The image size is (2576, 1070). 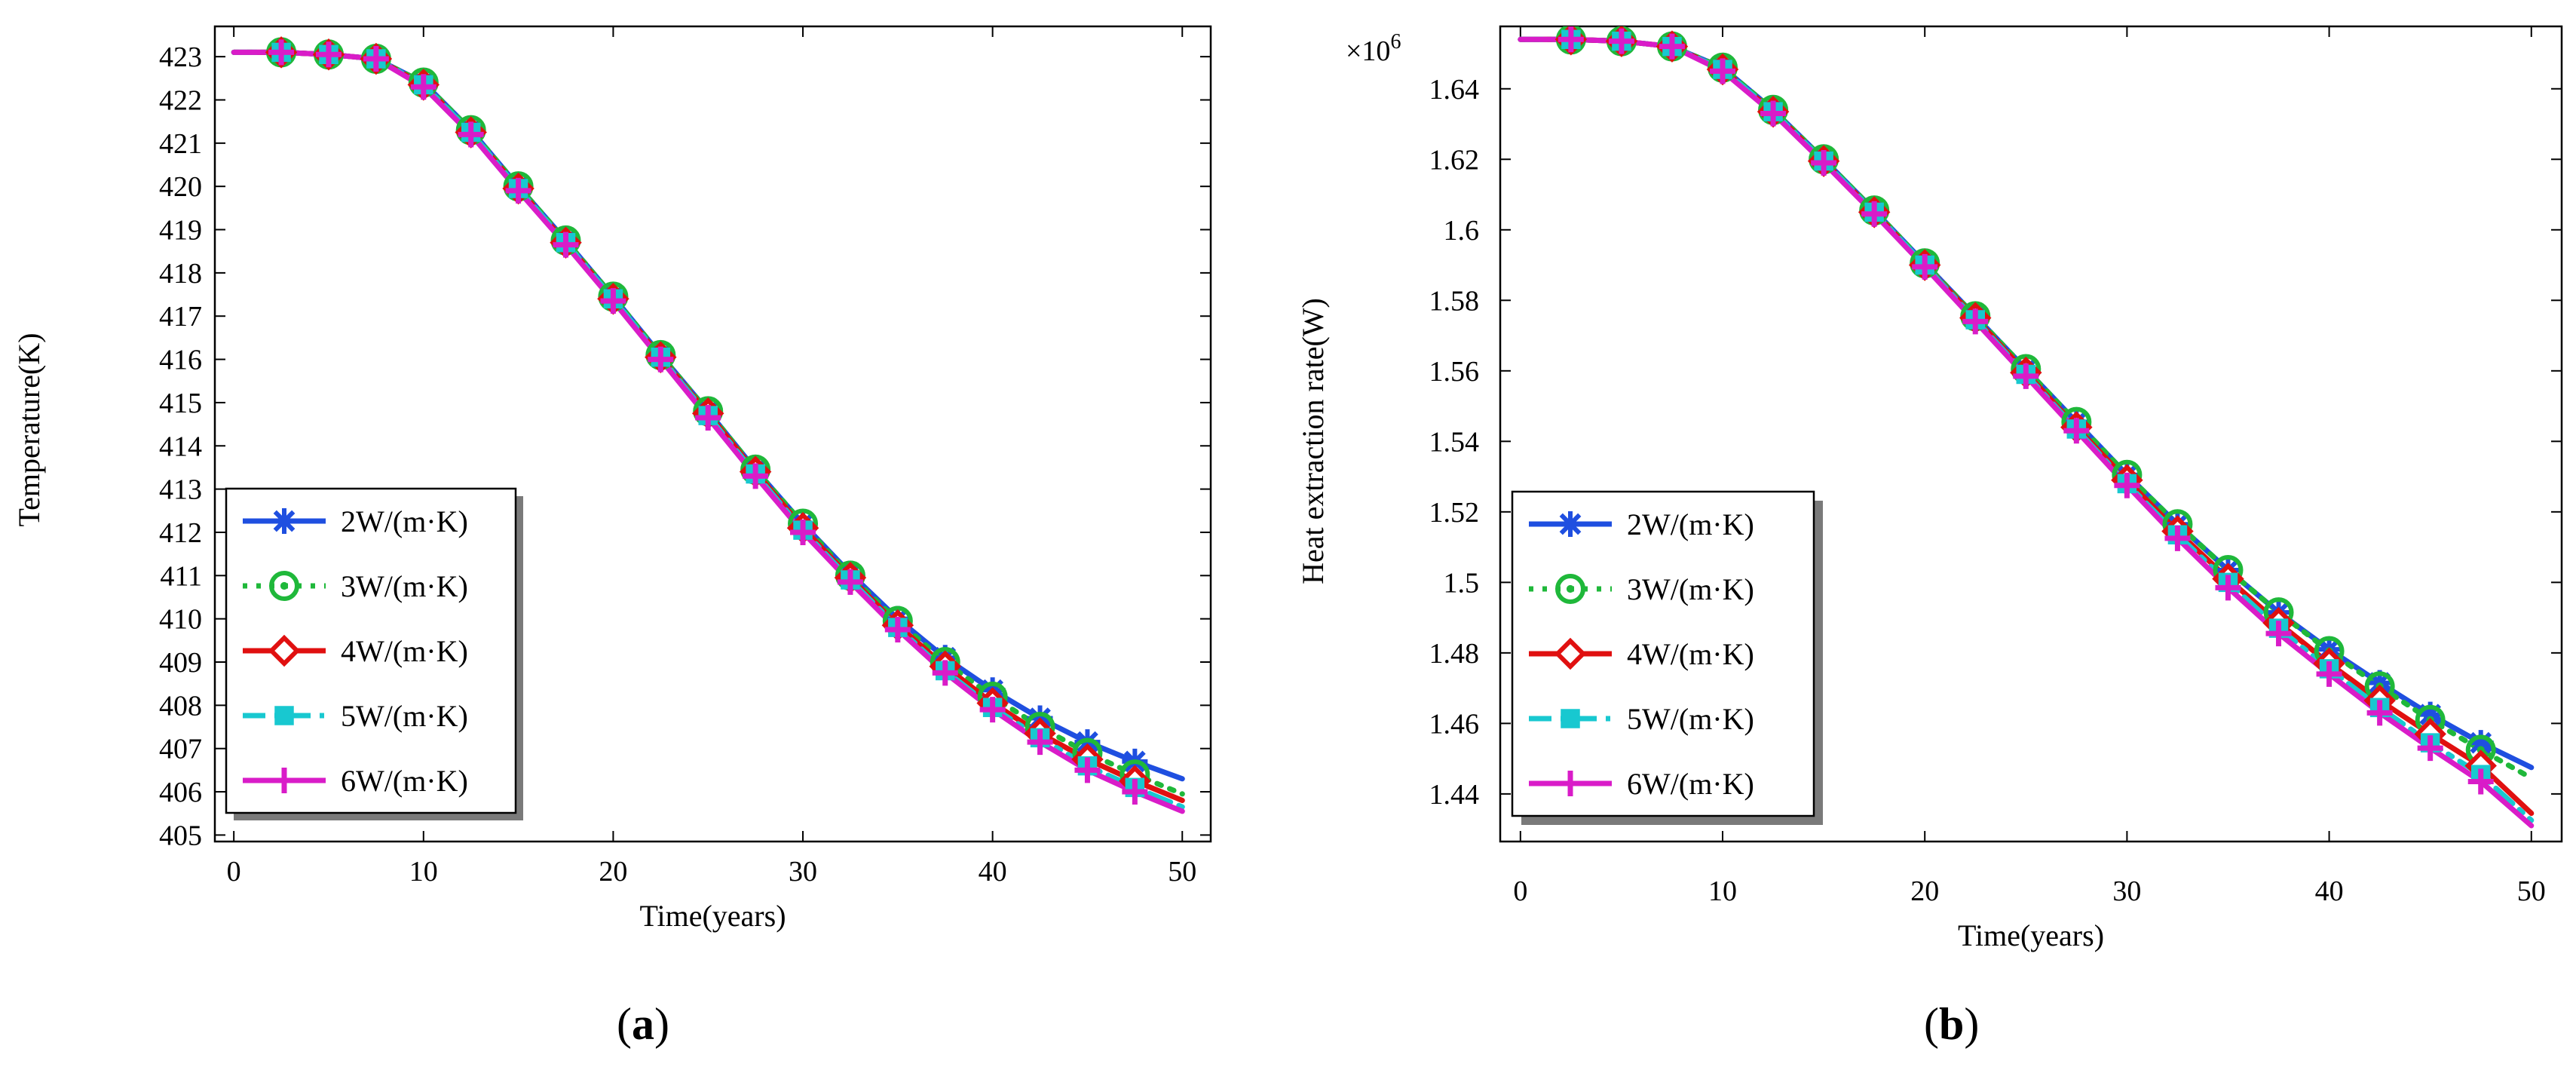 What do you see at coordinates (712, 916) in the screenshot?
I see `x-axis-label: Time(years)` at bounding box center [712, 916].